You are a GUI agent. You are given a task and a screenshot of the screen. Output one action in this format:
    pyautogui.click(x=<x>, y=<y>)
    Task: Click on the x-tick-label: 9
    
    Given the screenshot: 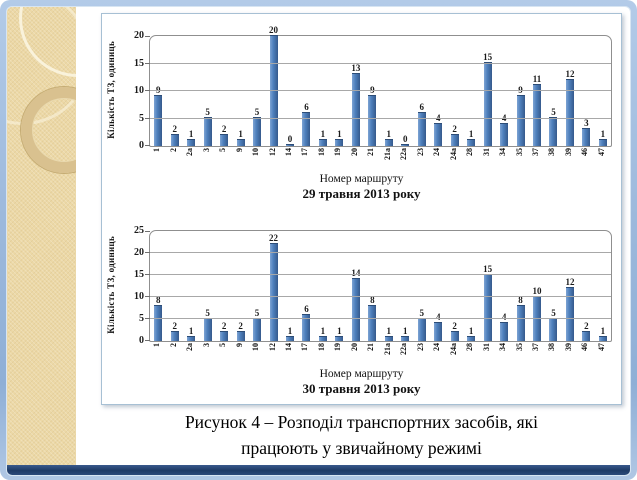 What is the action you would take?
    pyautogui.click(x=239, y=356)
    